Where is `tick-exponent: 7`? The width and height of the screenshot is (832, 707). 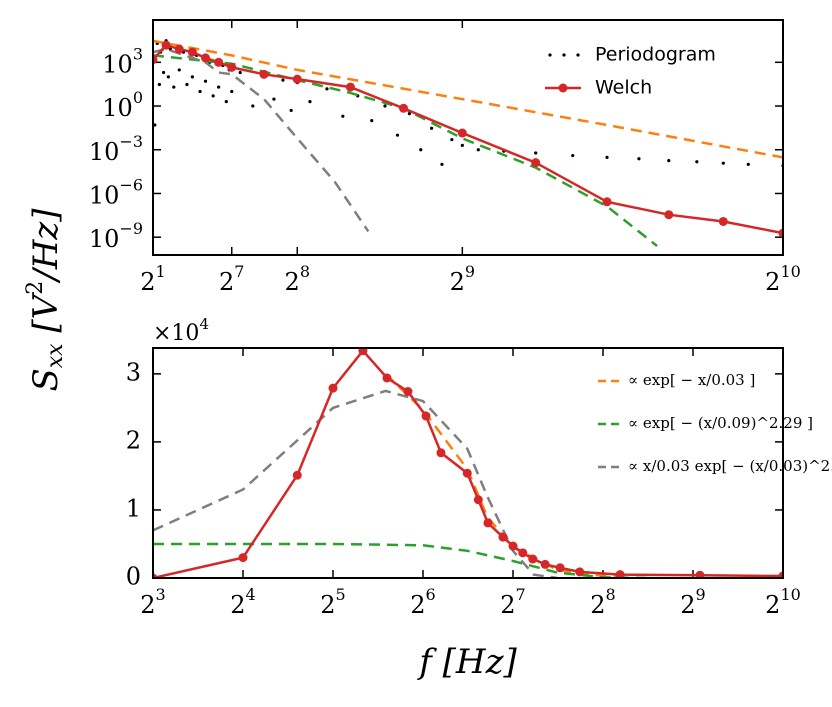 tick-exponent: 7 is located at coordinates (521, 594).